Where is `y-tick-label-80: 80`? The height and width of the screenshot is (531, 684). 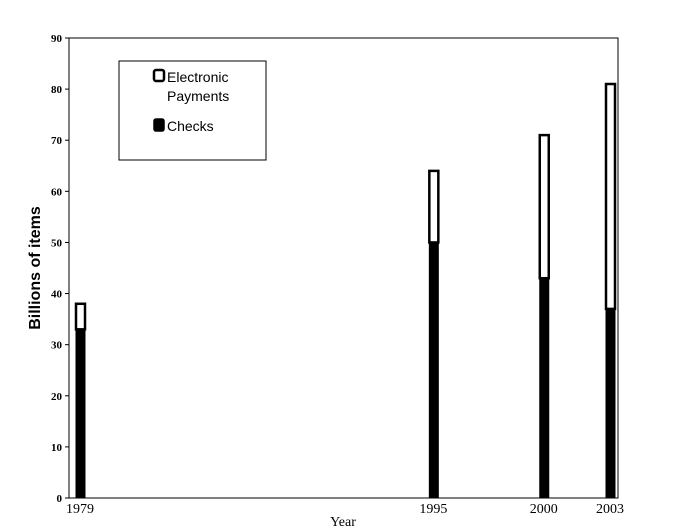 y-tick-label-80: 80 is located at coordinates (57, 90).